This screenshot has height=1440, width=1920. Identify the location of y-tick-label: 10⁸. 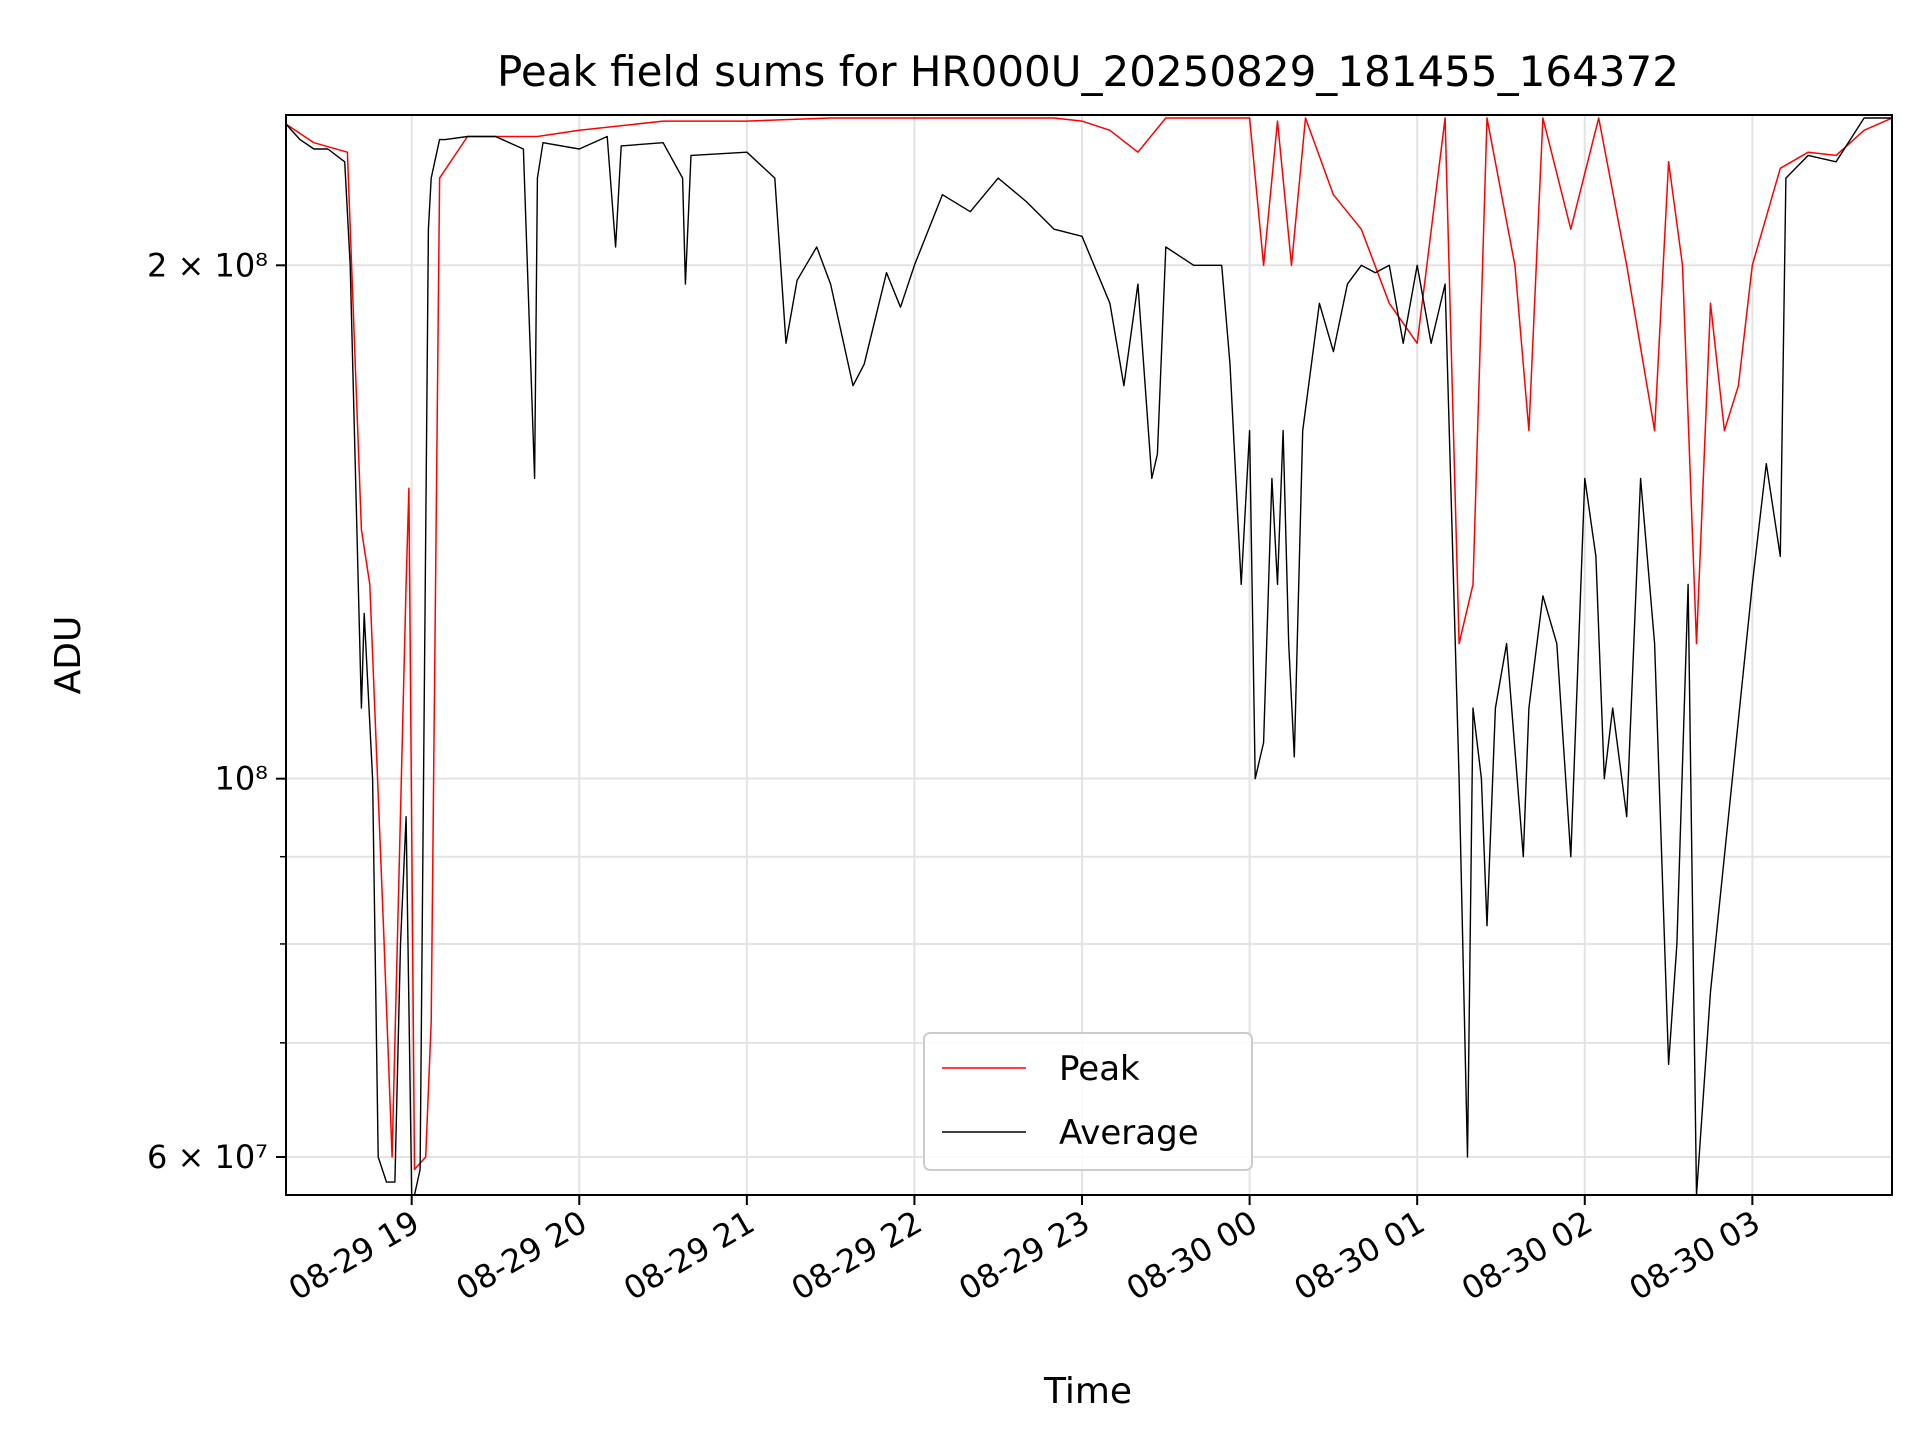
(241, 779).